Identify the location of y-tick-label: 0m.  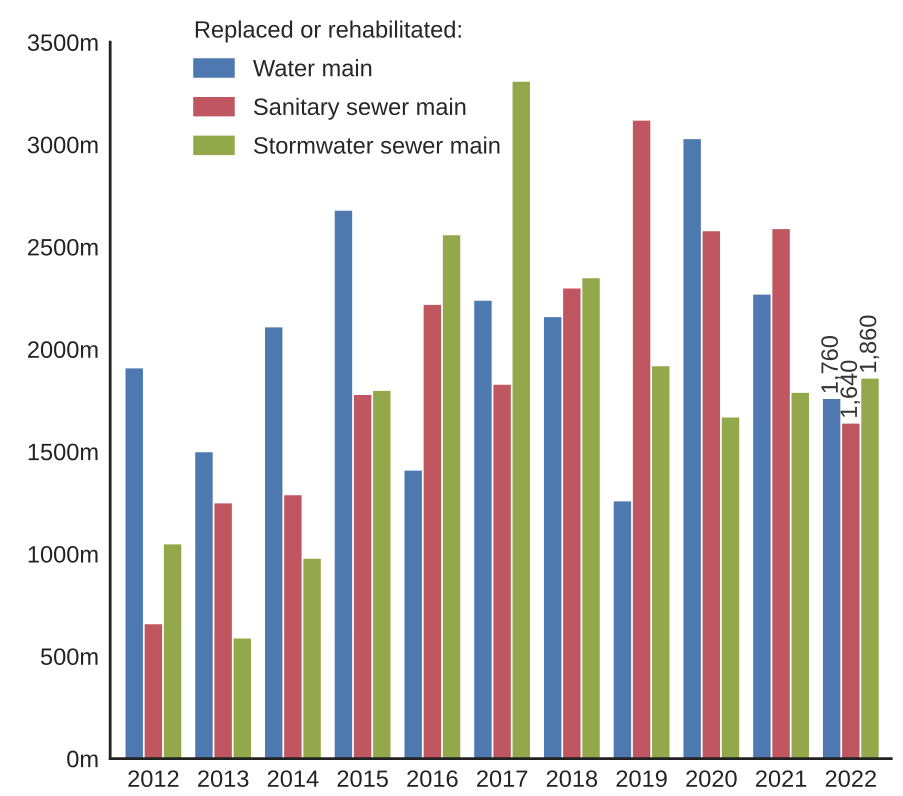
(82, 759).